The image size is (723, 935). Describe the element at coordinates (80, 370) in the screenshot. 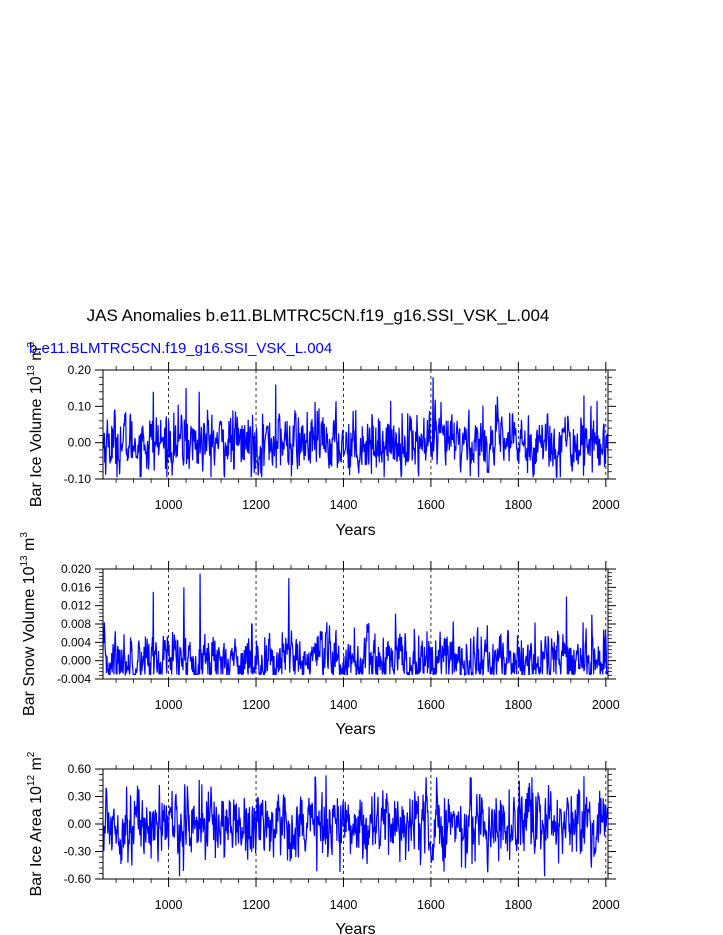

I see `y-tick-label: 0.20` at that location.